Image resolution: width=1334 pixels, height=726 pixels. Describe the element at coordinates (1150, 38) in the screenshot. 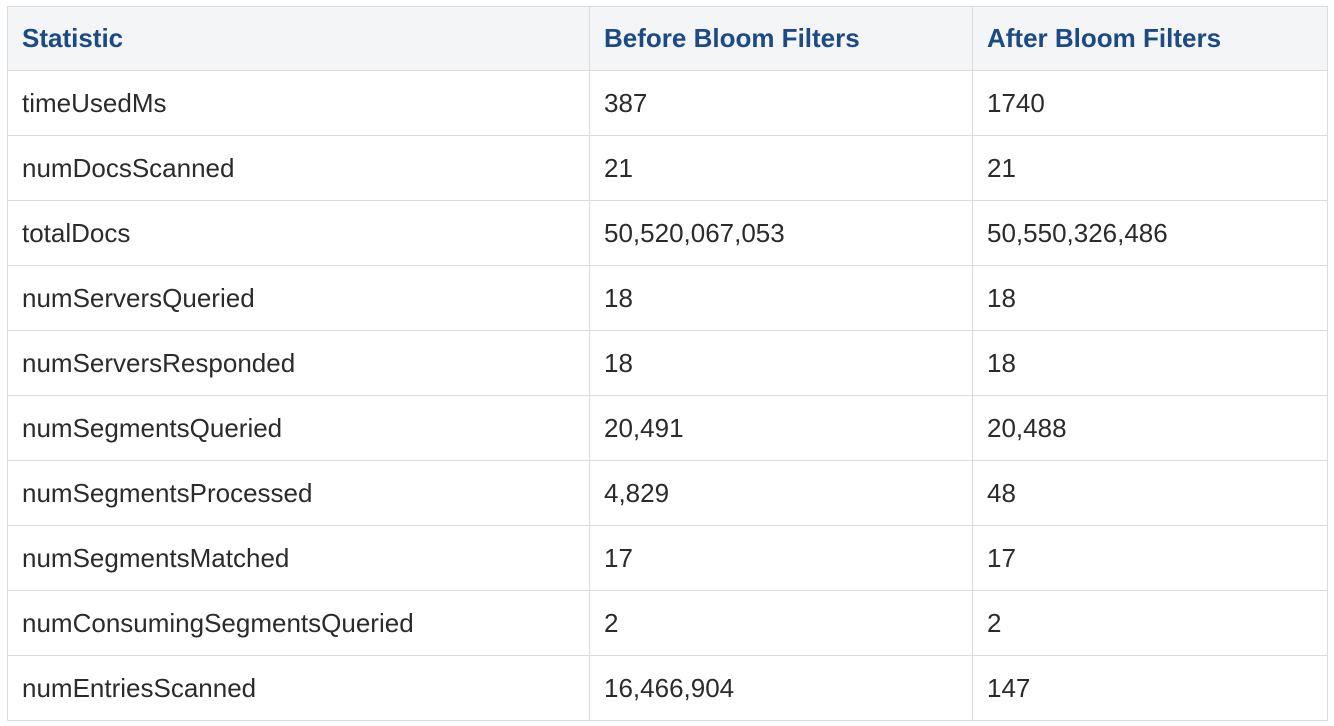

I see `column-header-after-bloom-filters: After Bloom Filters` at that location.